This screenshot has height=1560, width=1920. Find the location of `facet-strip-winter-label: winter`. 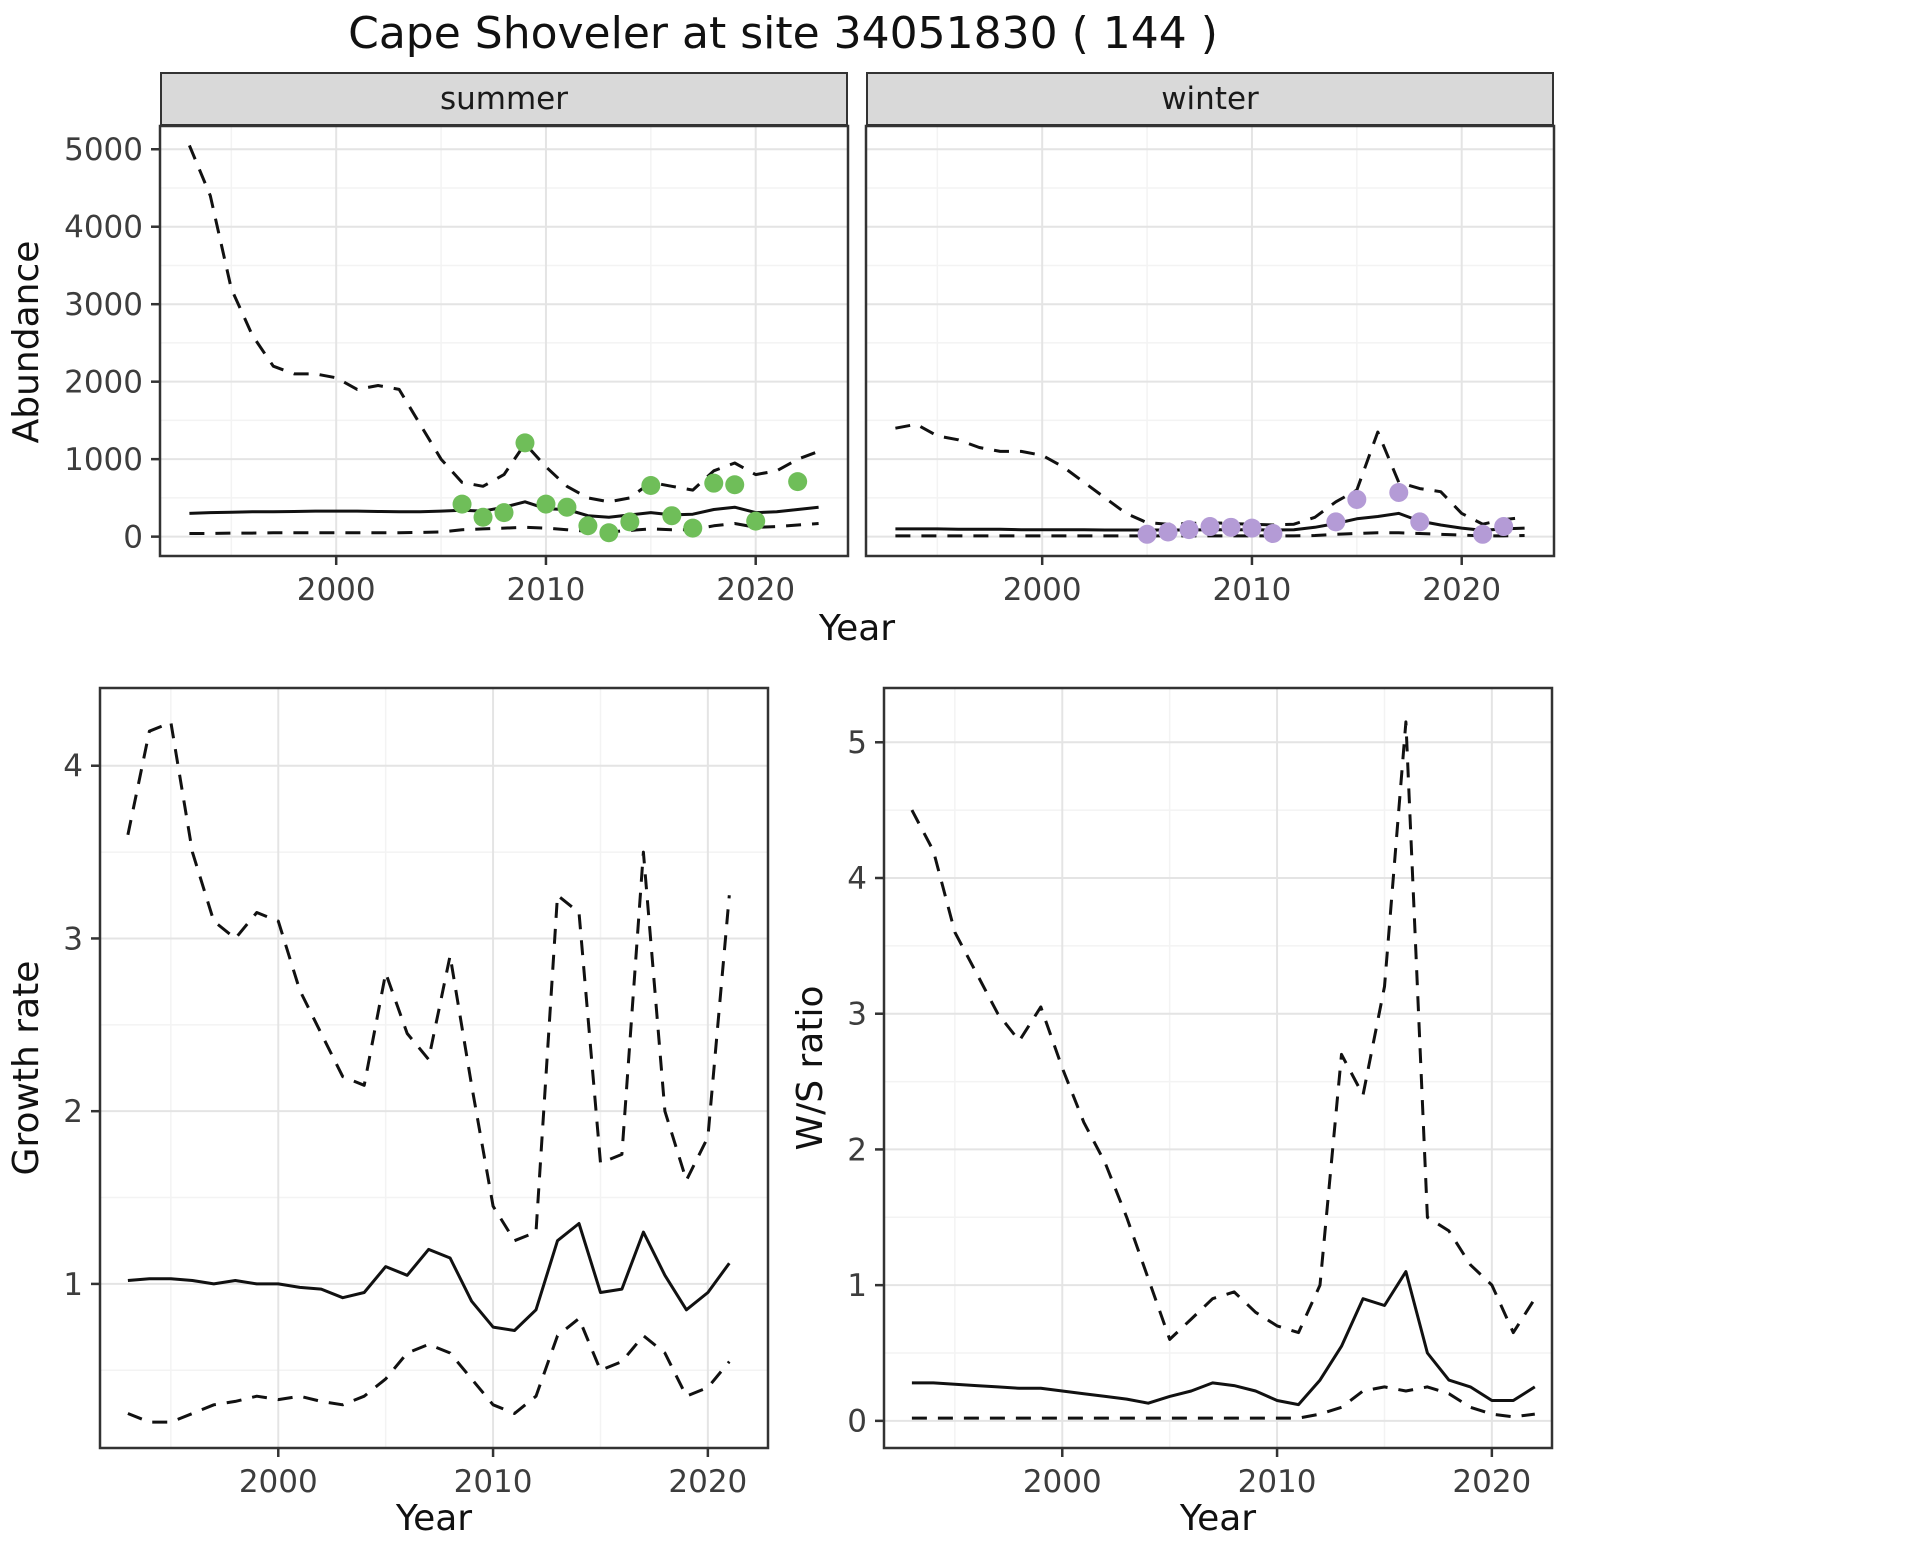

facet-strip-winter-label: winter is located at coordinates (1210, 99).